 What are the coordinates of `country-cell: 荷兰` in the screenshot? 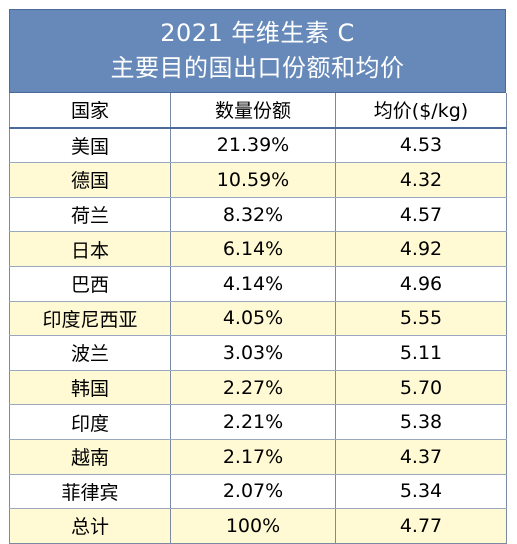 It's located at (90, 215).